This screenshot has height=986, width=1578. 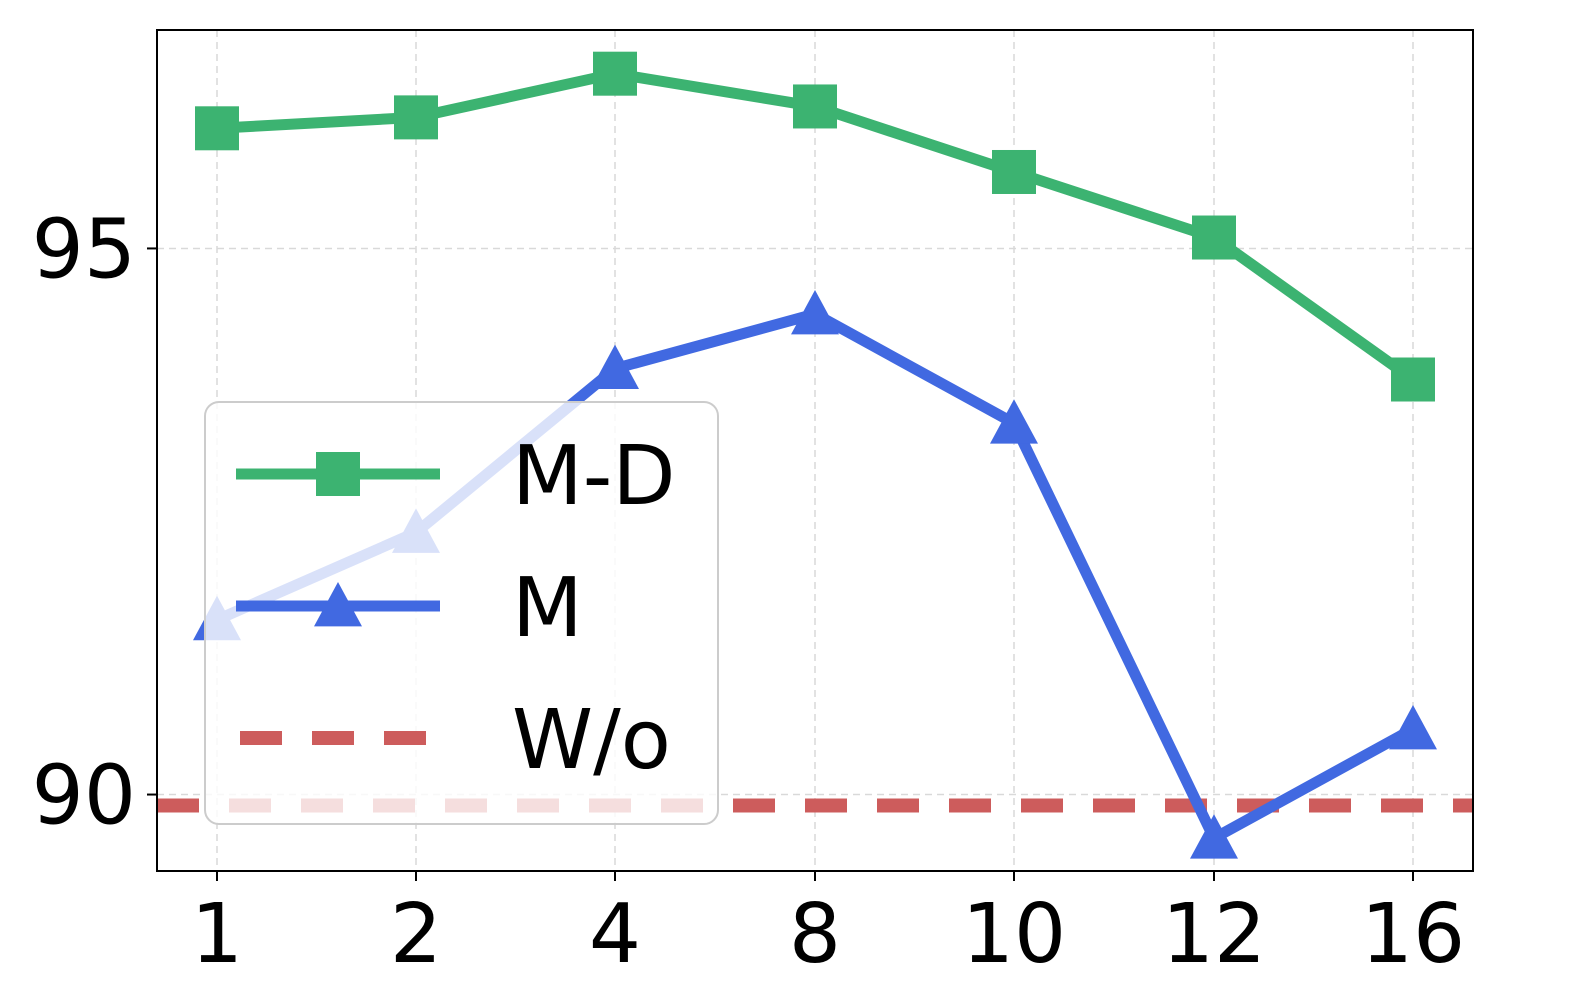 What do you see at coordinates (338, 474) in the screenshot?
I see `legend-marker-m-d` at bounding box center [338, 474].